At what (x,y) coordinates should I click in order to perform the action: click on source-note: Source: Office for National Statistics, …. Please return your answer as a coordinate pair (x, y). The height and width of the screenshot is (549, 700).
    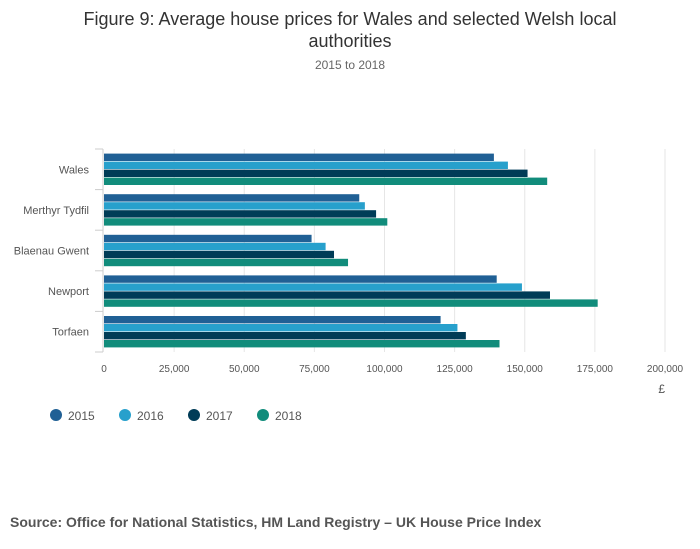
    Looking at the image, I should click on (276, 522).